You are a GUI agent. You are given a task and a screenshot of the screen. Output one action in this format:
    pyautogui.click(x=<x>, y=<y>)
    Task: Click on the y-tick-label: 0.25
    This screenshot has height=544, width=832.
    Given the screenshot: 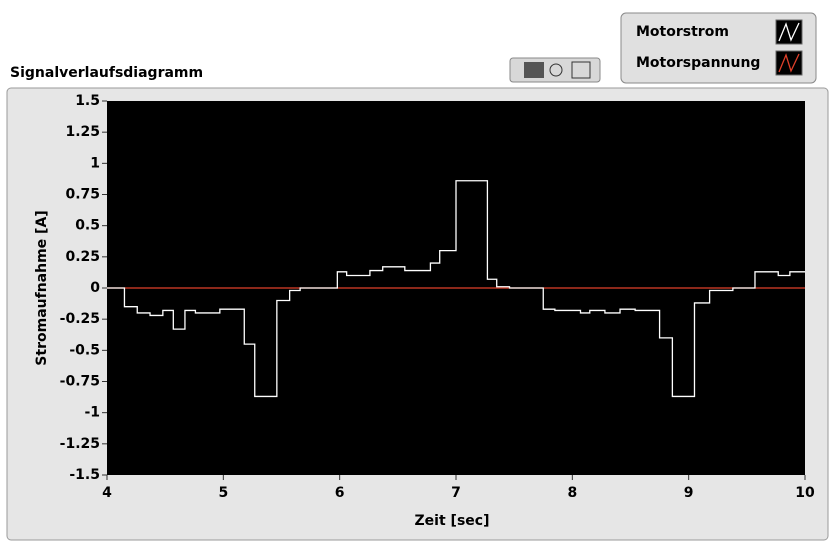 What is the action you would take?
    pyautogui.click(x=82, y=257)
    